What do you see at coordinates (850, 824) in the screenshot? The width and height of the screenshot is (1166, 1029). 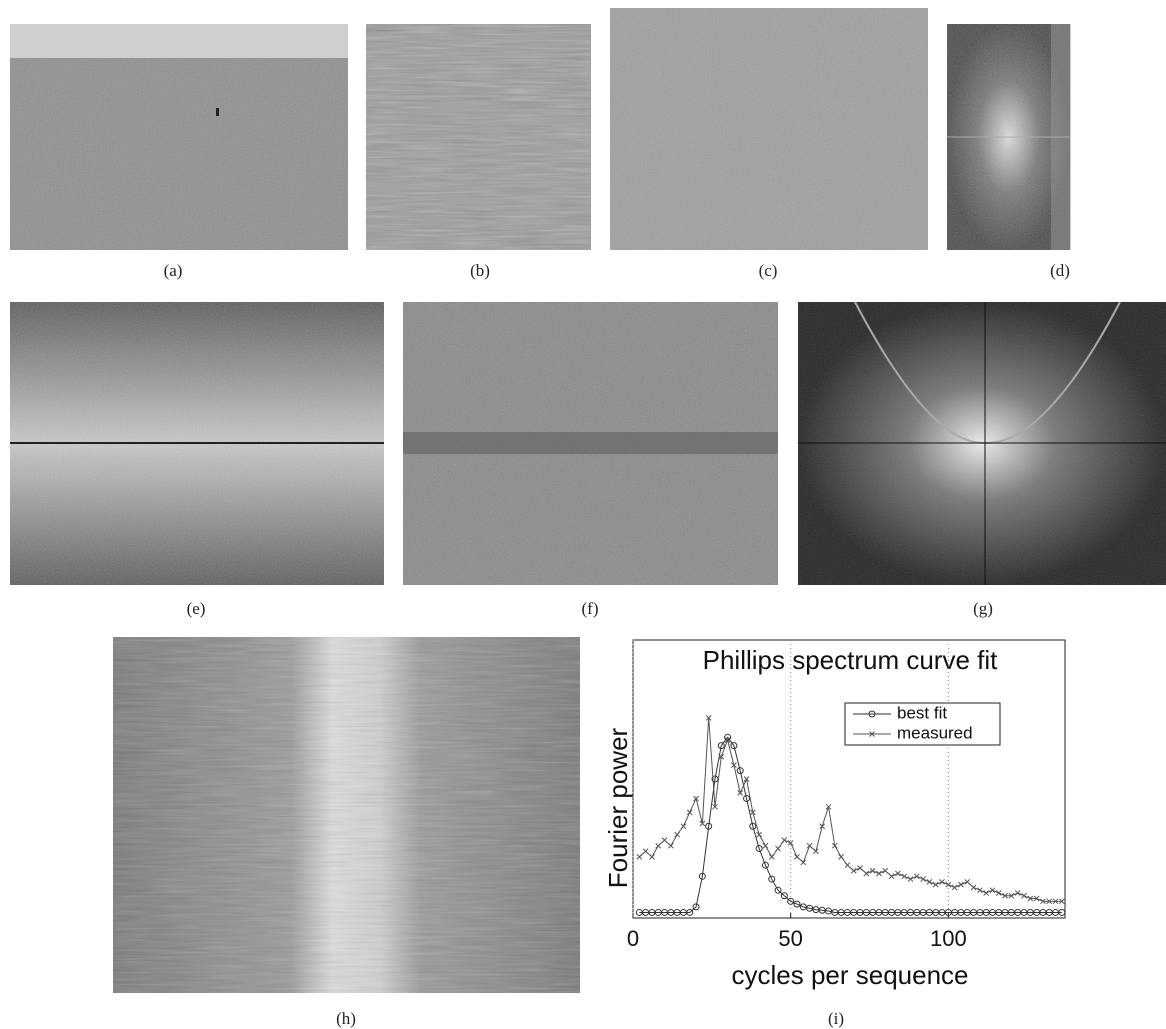 I see `series` at bounding box center [850, 824].